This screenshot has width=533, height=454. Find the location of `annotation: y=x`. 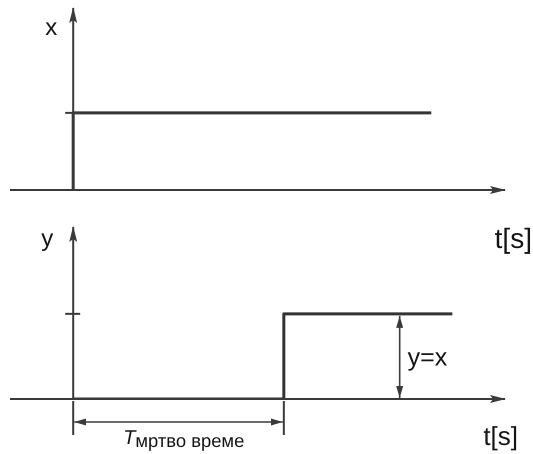

annotation: y=x is located at coordinates (428, 357).